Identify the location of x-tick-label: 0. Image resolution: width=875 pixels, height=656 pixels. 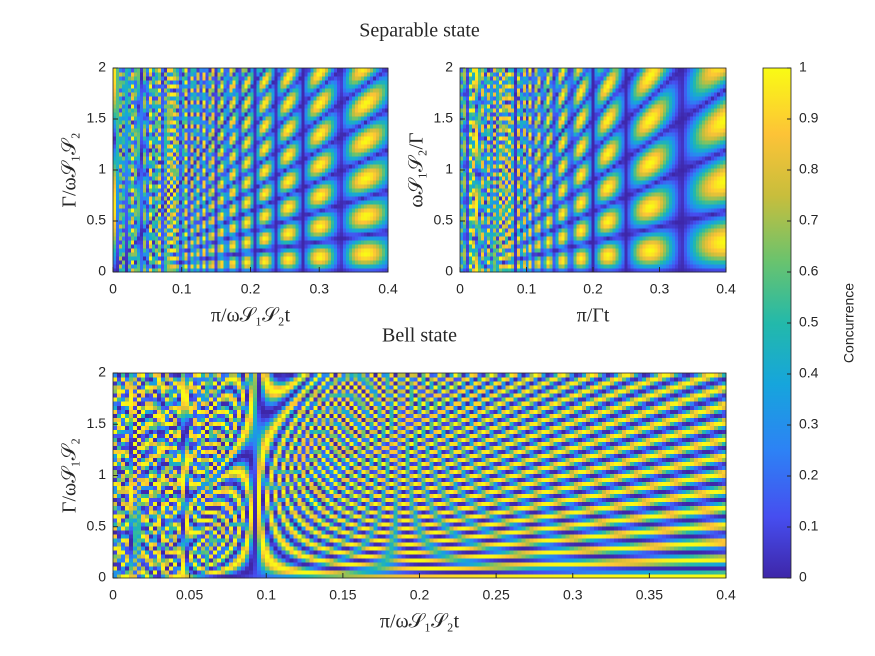
(113, 289).